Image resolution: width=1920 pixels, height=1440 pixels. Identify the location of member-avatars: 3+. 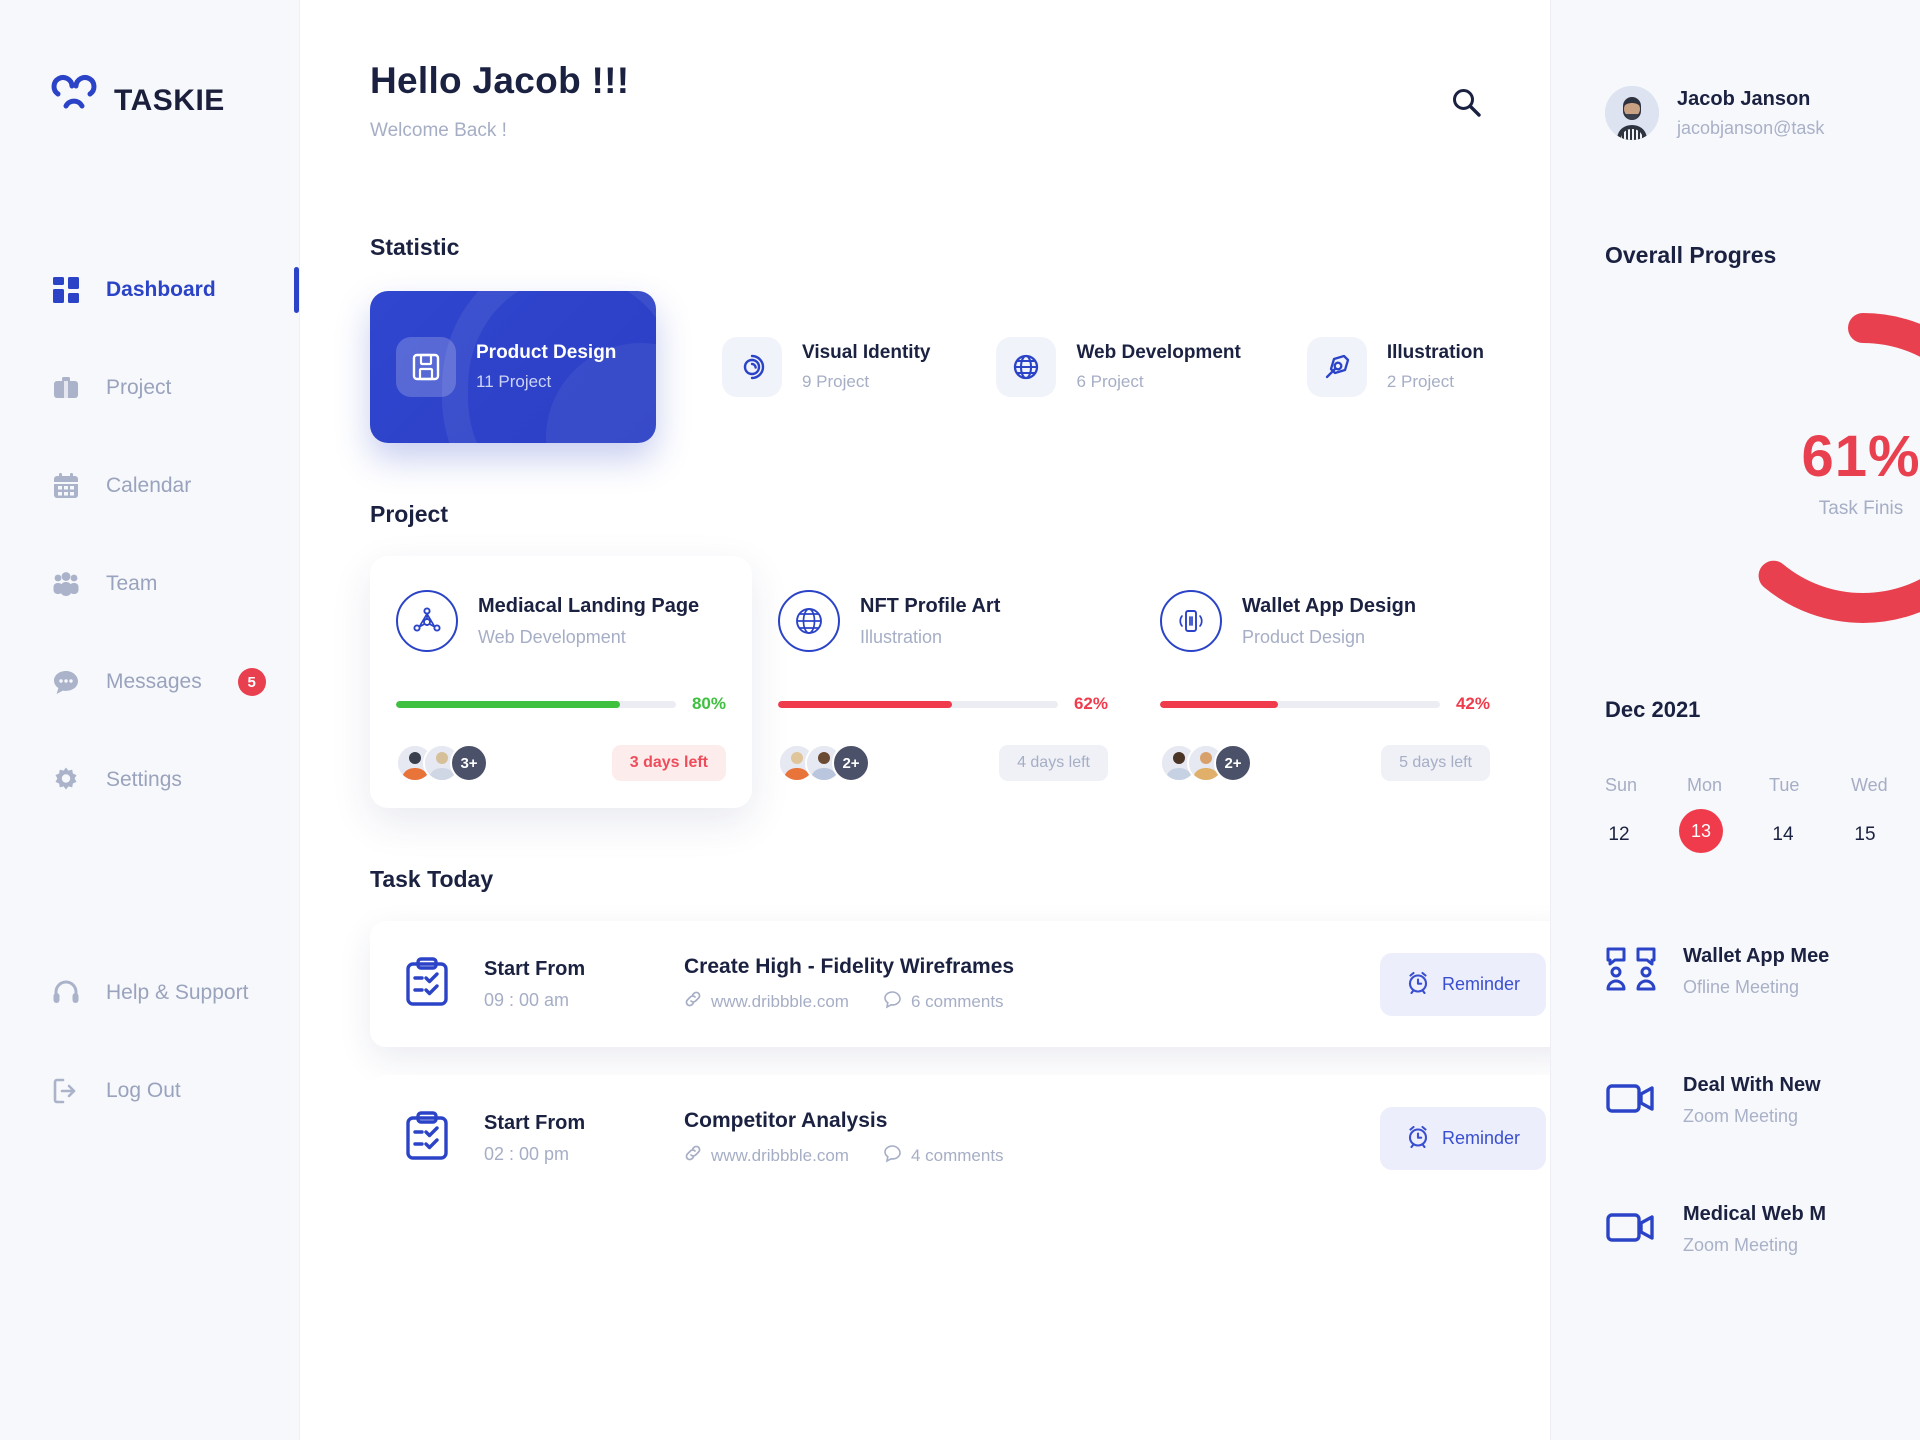
(442, 763).